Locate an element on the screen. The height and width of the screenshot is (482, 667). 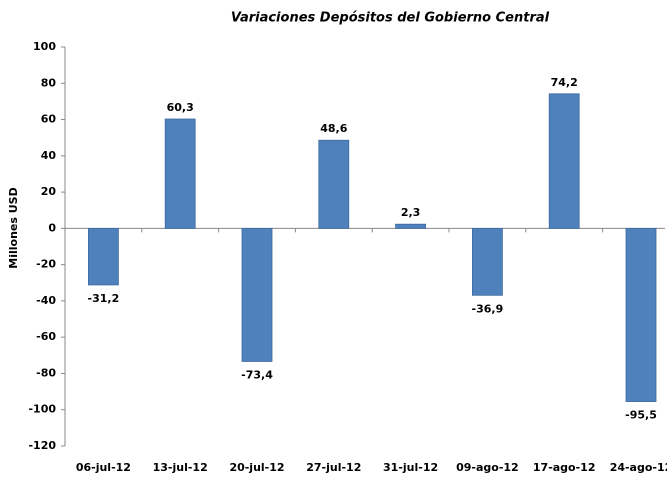
y-tick-label: -60 is located at coordinates (46, 336).